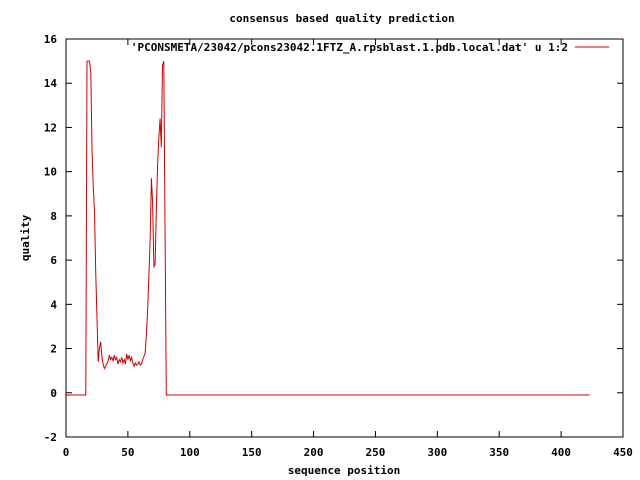 This screenshot has width=640, height=480. Describe the element at coordinates (53, 304) in the screenshot. I see `y-tick-label: 4` at that location.